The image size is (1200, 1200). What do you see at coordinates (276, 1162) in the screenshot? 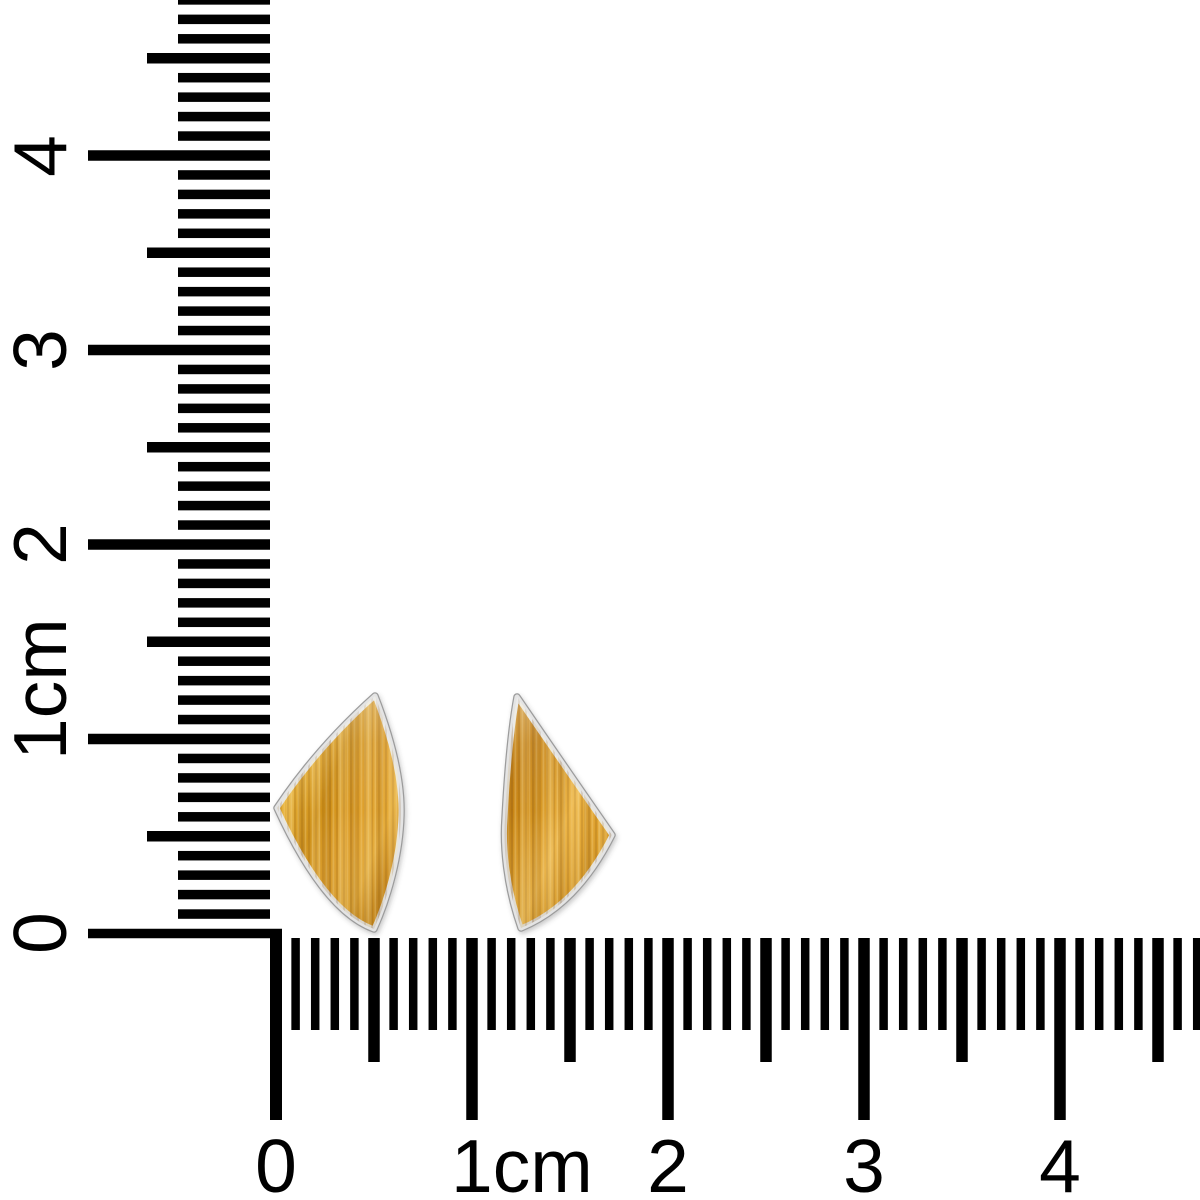
I see `horizontal-label-0: 0` at bounding box center [276, 1162].